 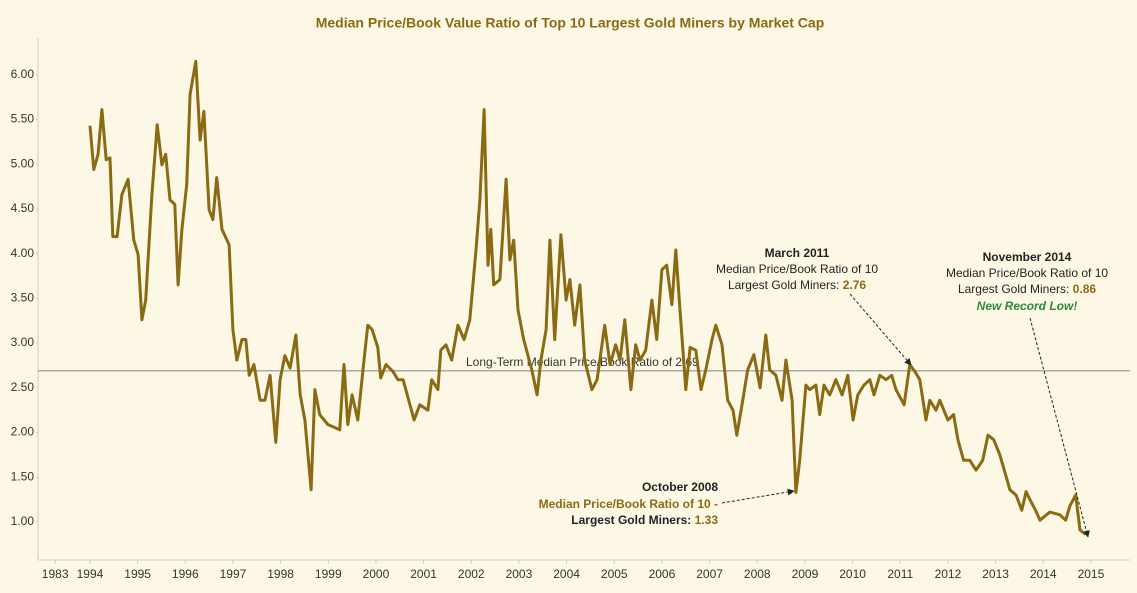 I want to click on x-tick-label: 2014, so click(x=1043, y=574).